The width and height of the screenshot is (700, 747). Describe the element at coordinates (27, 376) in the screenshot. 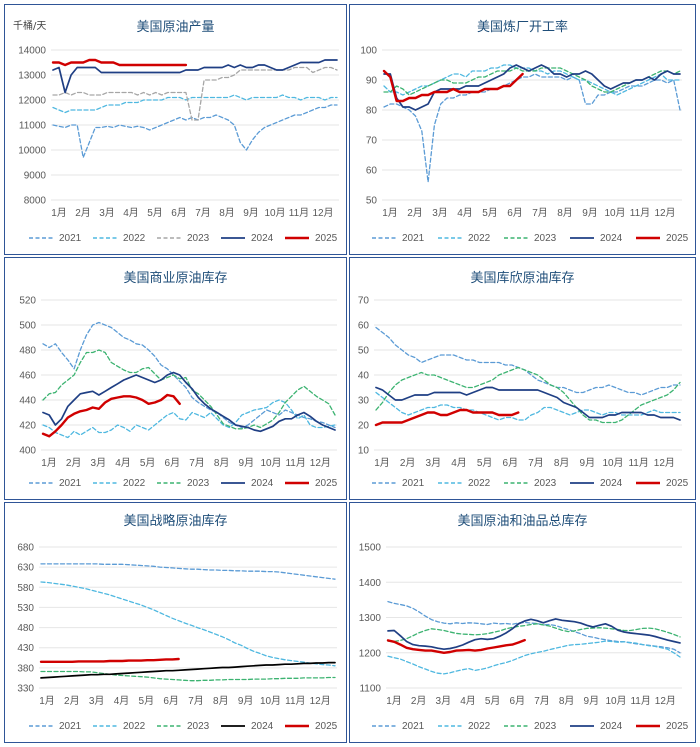

I see `y-tick-label: 460` at that location.